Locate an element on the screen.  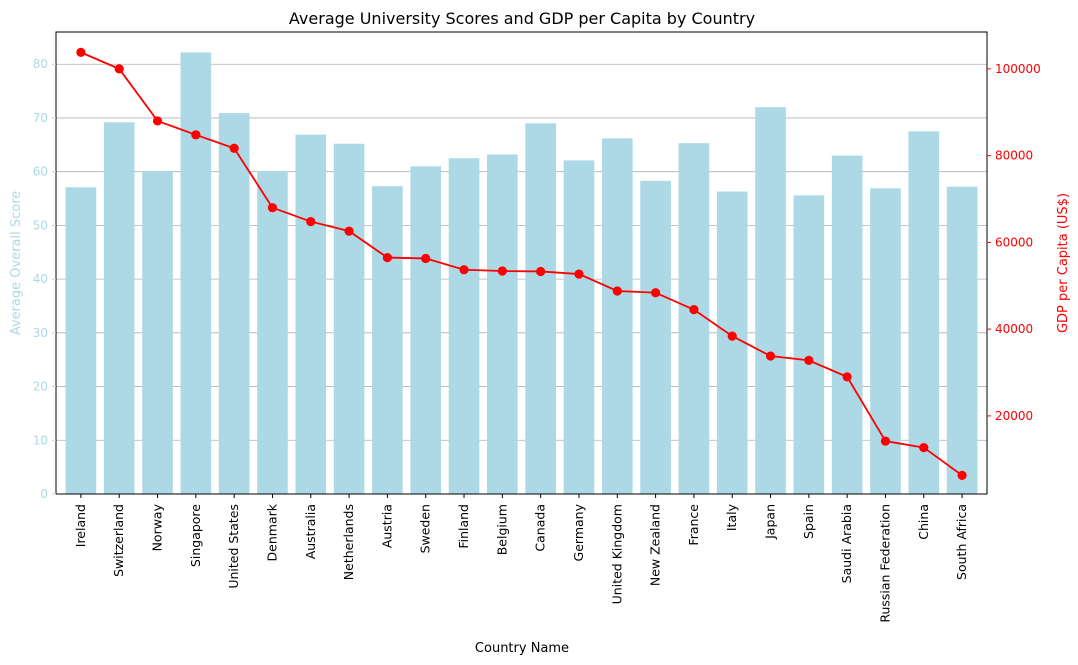
category-label: Australia is located at coordinates (310, 531).